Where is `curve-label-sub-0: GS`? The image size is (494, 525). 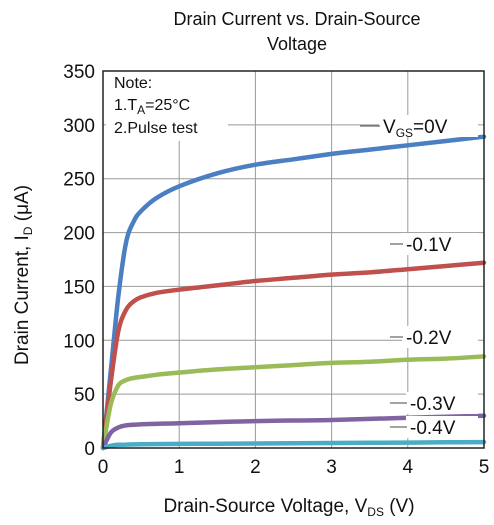
curve-label-sub-0: GS is located at coordinates (404, 133).